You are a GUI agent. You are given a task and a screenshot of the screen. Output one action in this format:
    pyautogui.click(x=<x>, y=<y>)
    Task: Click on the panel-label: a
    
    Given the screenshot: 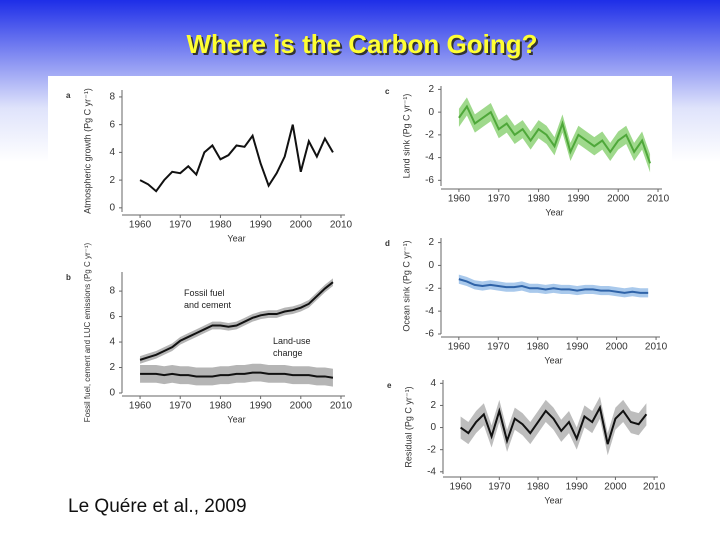 What is the action you would take?
    pyautogui.click(x=68, y=95)
    